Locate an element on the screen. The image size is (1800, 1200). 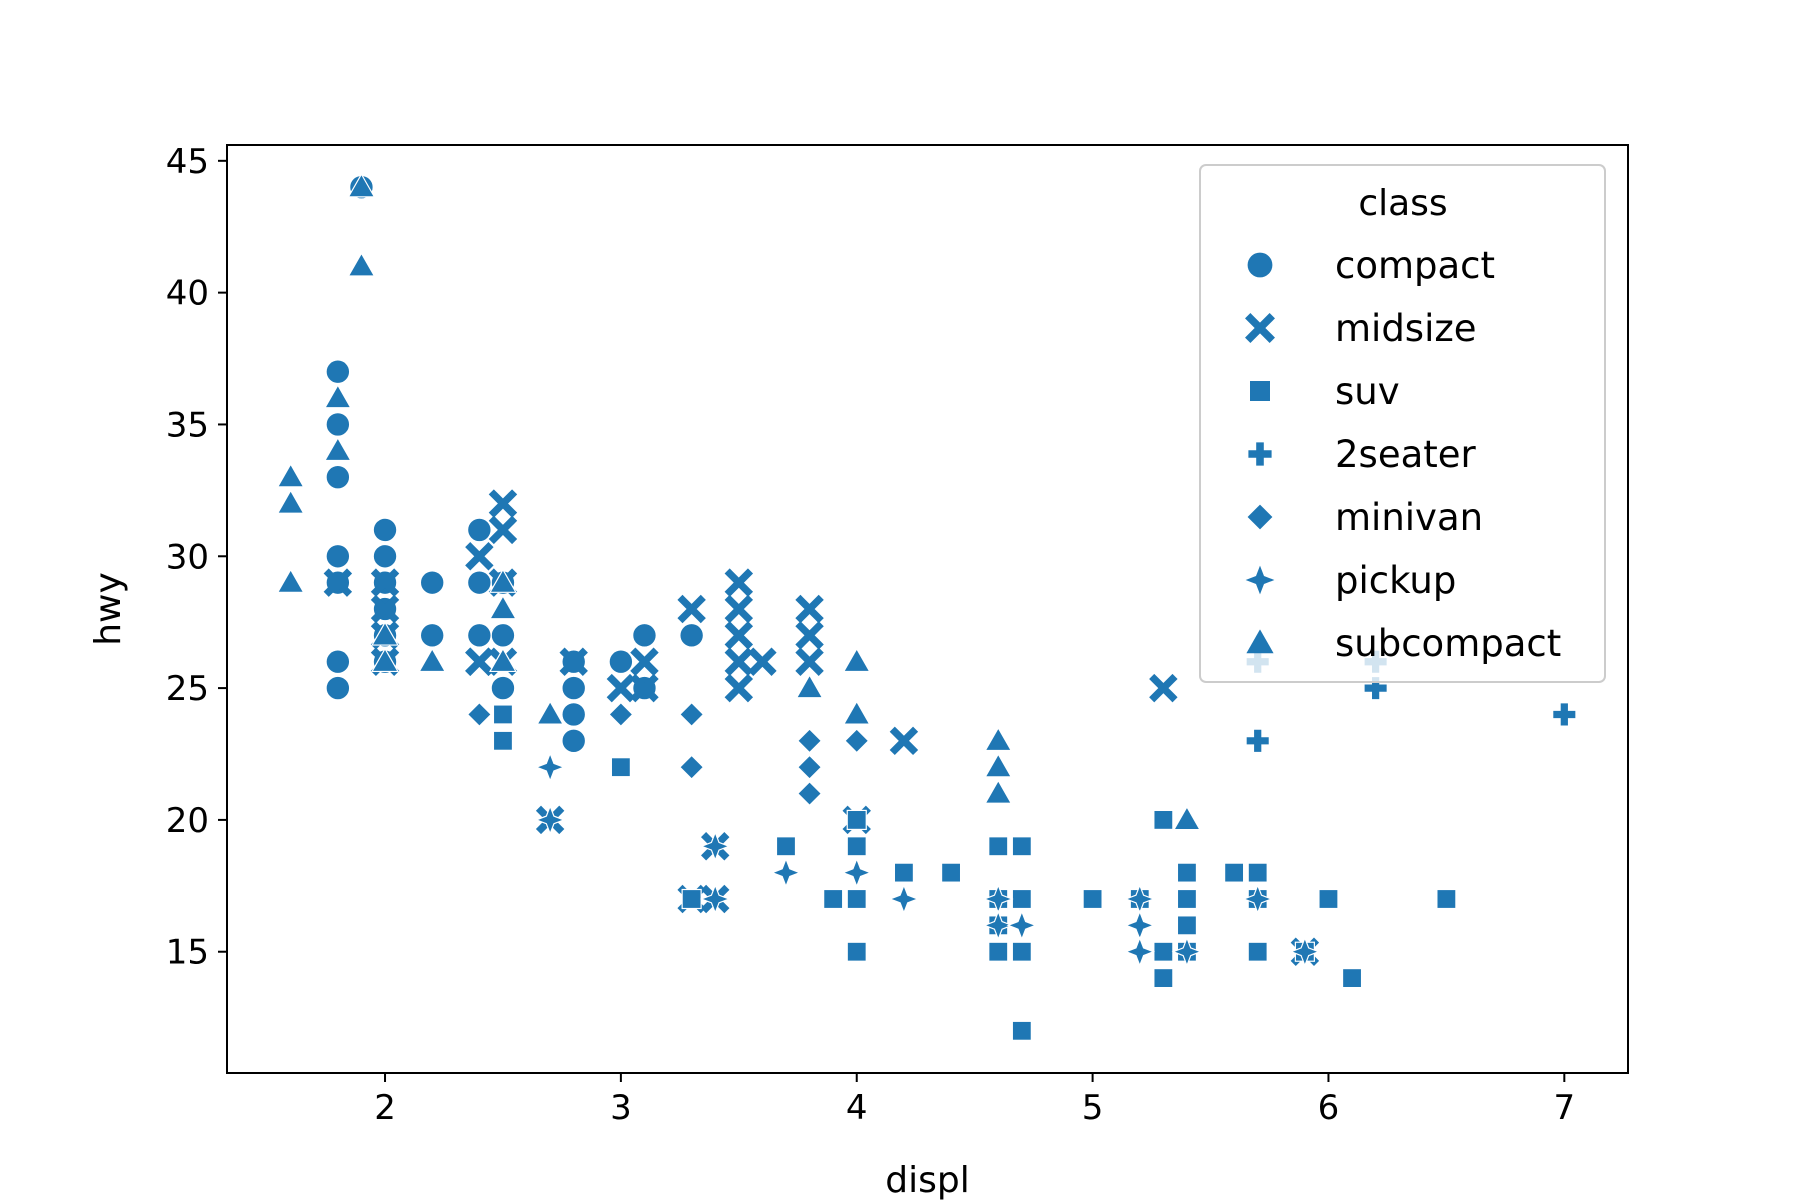
legend-marker-compact is located at coordinates (1260, 265).